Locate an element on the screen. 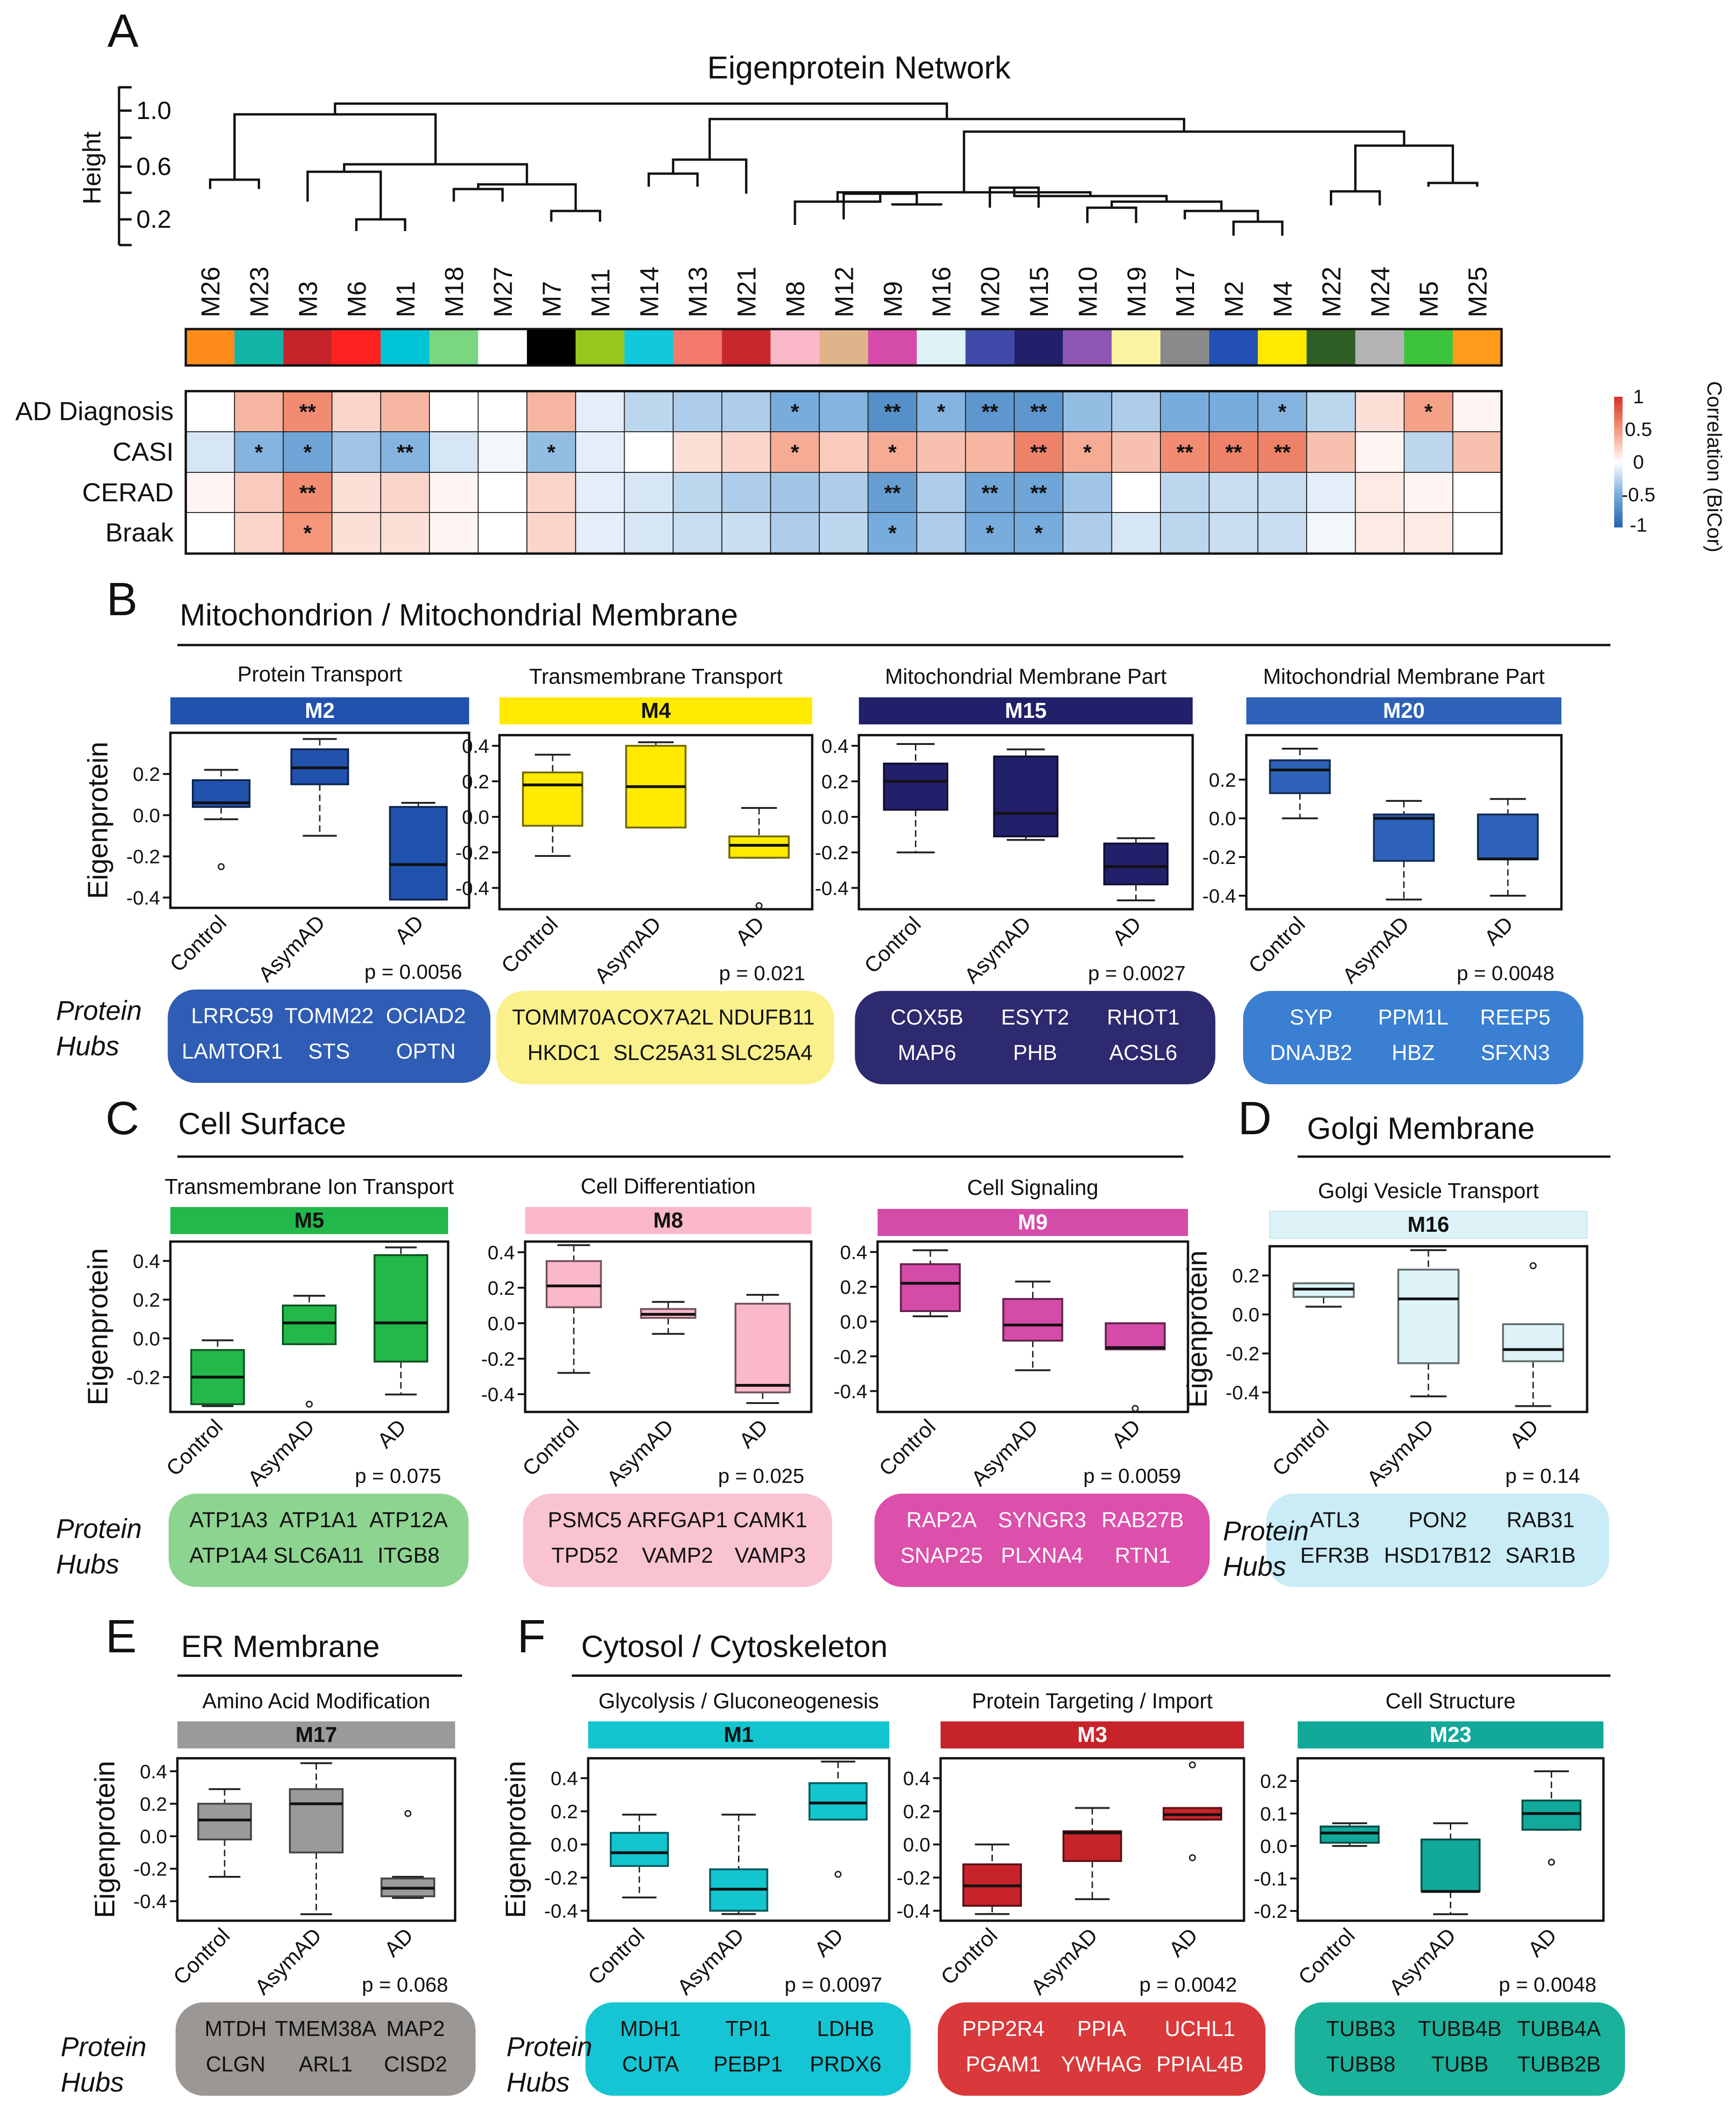  module-color-m9 is located at coordinates (892, 347).